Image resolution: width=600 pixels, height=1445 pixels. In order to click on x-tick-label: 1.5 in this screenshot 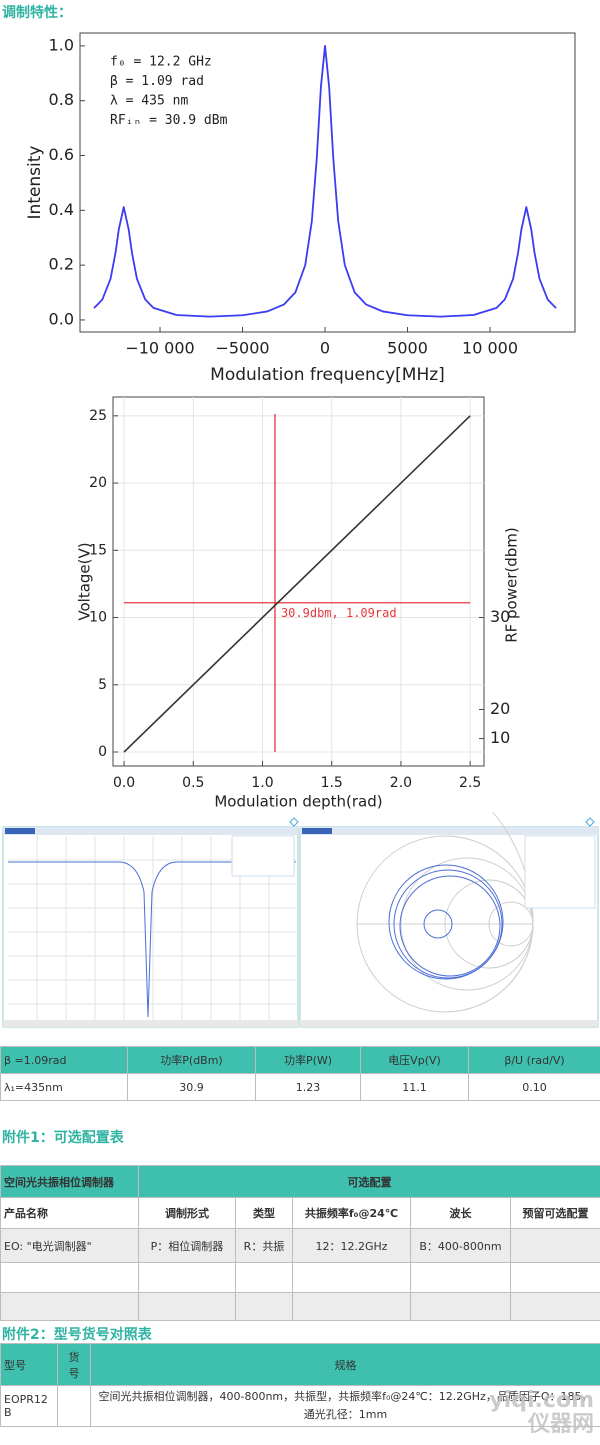, I will do `click(332, 783)`.